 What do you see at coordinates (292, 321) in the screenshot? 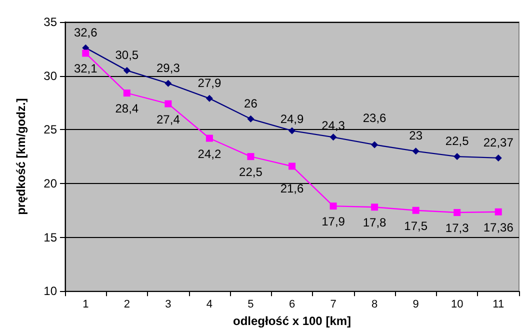
I see `x-axis-title: odległość x 100 [km]` at bounding box center [292, 321].